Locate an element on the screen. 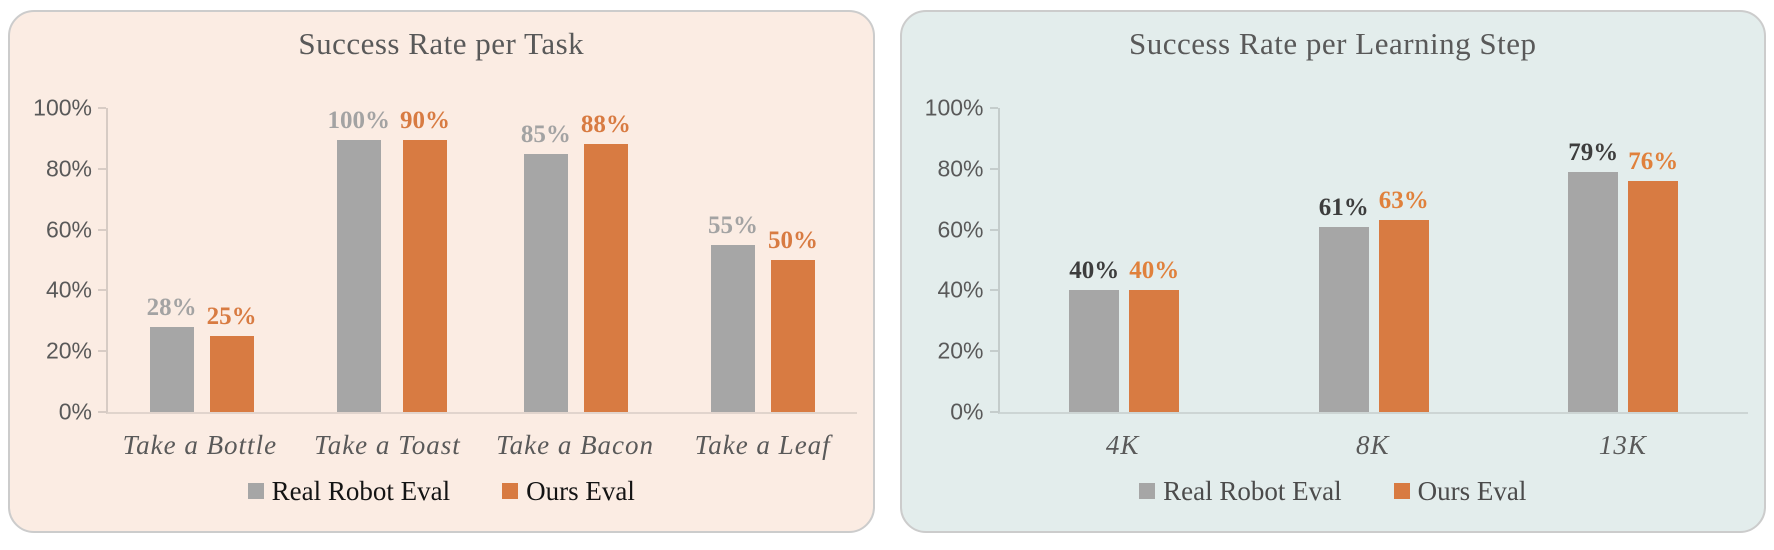 The height and width of the screenshot is (550, 1774). x-axis-labels: 4K 8K 13K is located at coordinates (1333, 445).